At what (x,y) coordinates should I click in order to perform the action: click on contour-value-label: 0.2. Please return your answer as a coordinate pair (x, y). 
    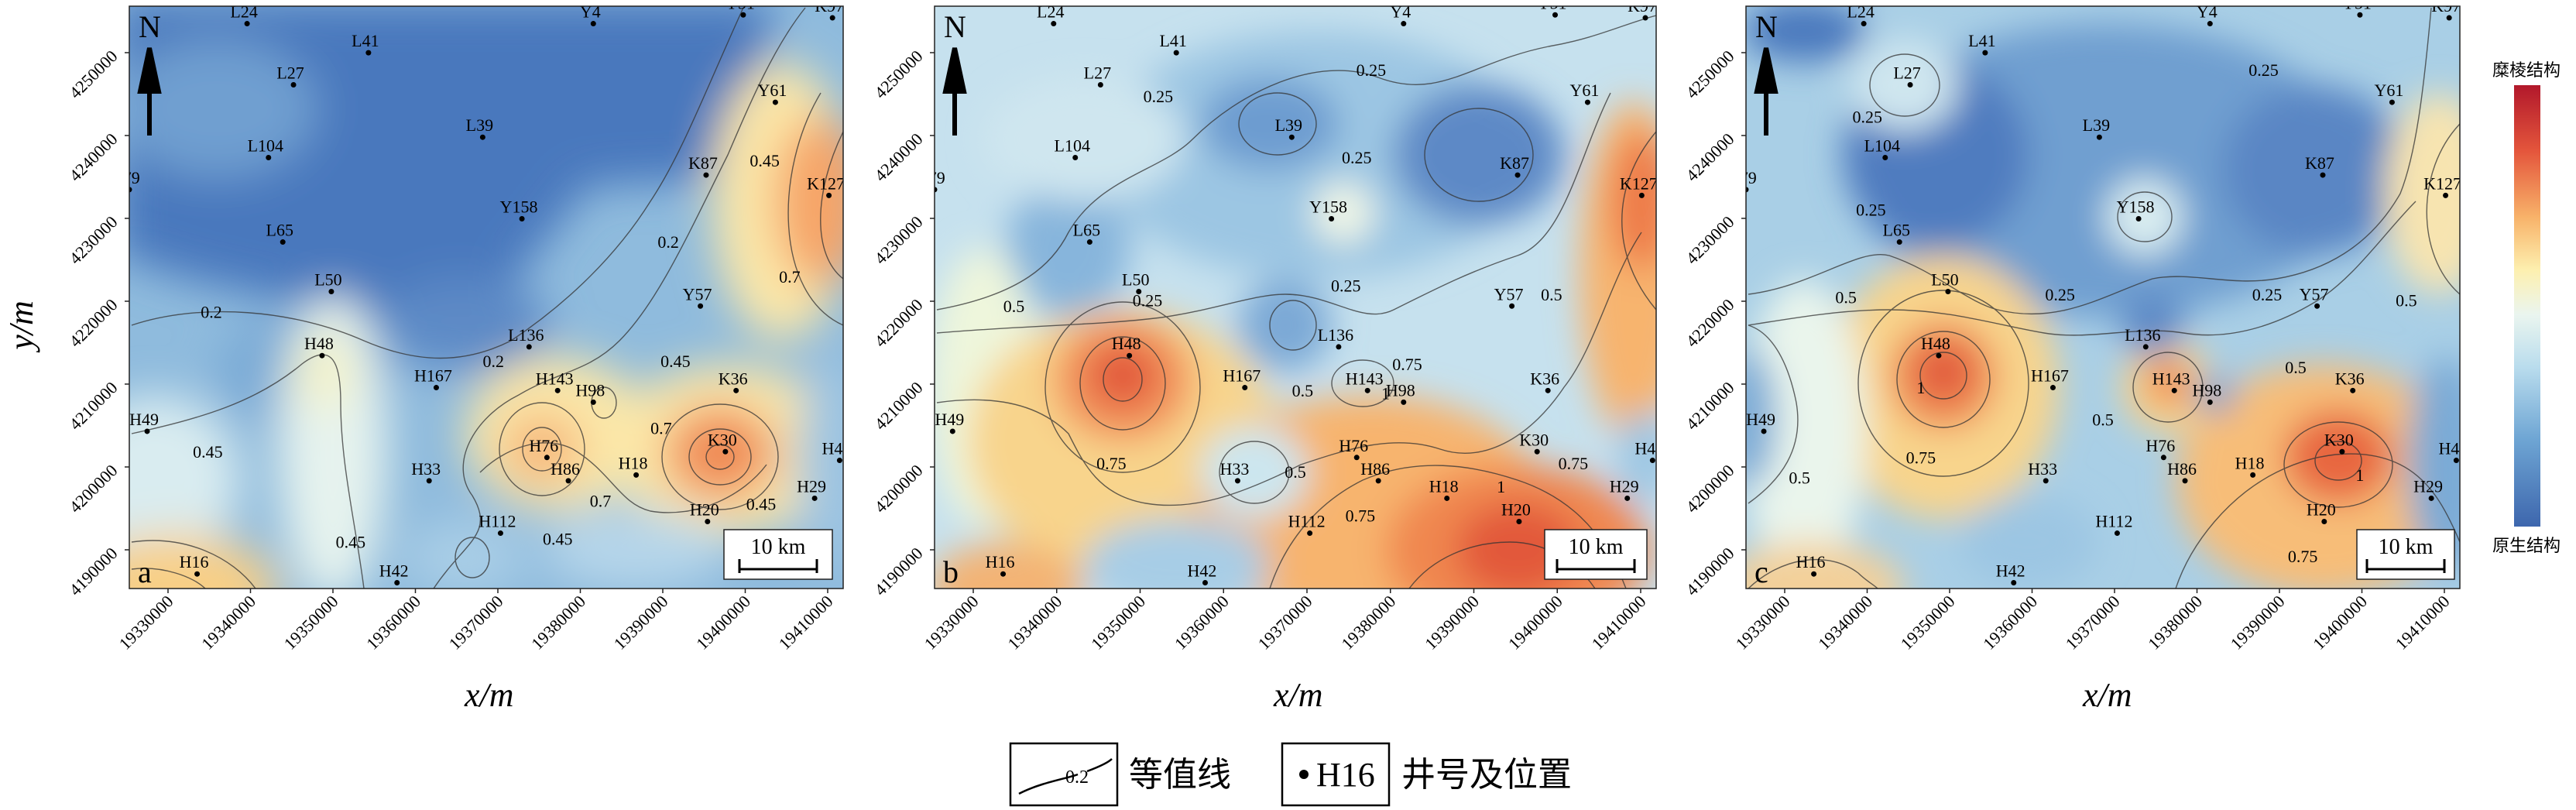
    Looking at the image, I should click on (493, 361).